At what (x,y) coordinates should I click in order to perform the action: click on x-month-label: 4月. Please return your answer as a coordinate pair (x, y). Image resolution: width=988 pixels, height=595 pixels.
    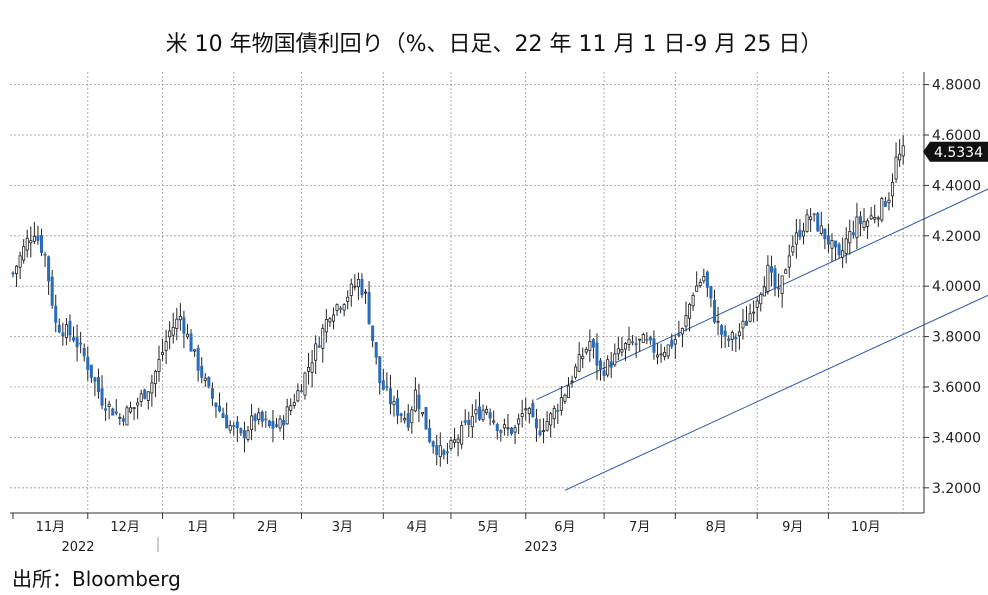
    Looking at the image, I should click on (417, 527).